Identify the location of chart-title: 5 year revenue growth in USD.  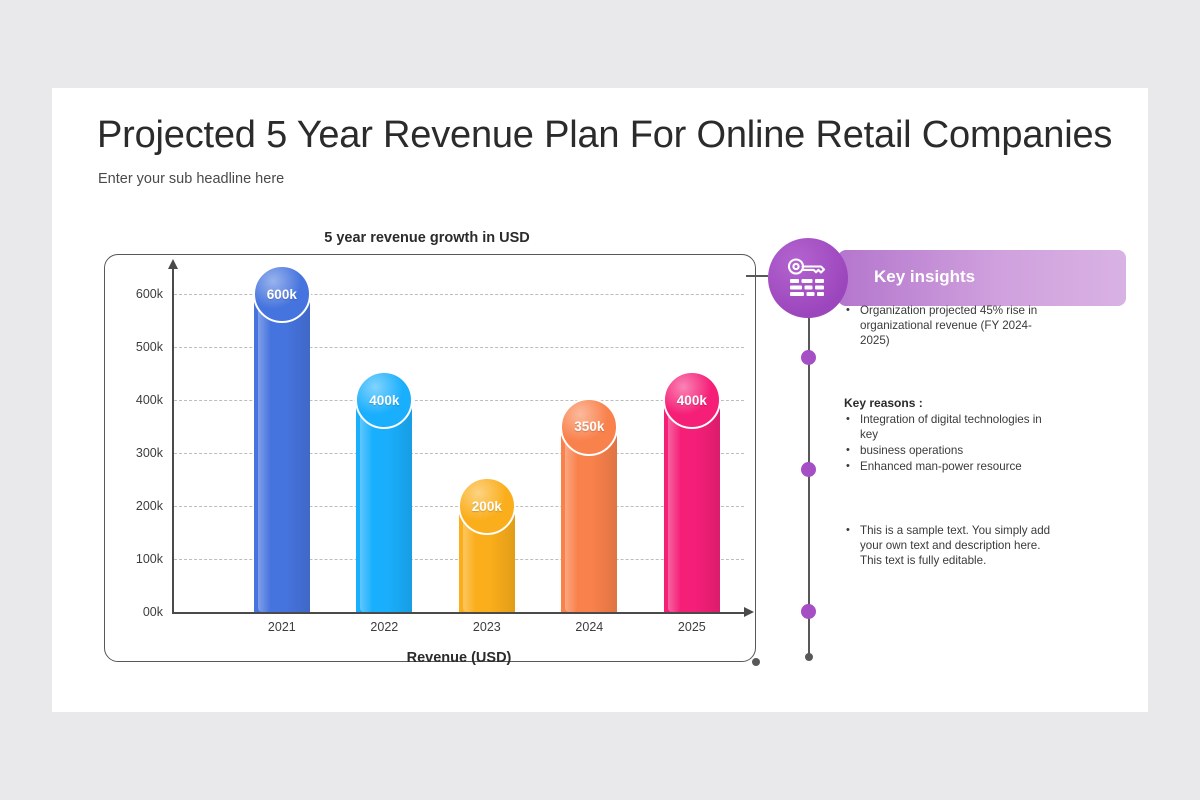
(427, 238).